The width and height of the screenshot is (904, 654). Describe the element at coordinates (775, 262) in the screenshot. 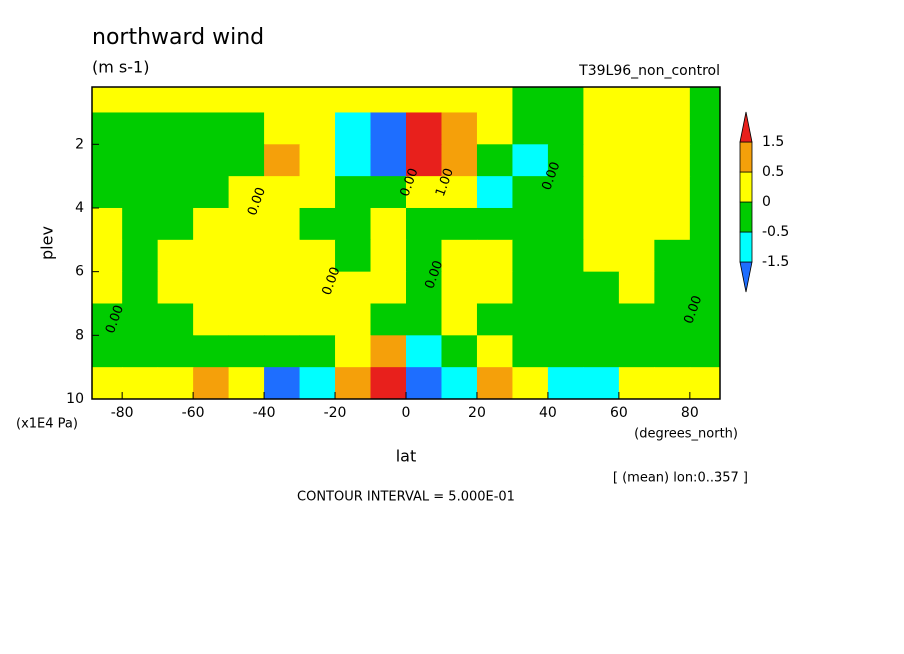

I see `colorbar-label: -1.5` at that location.